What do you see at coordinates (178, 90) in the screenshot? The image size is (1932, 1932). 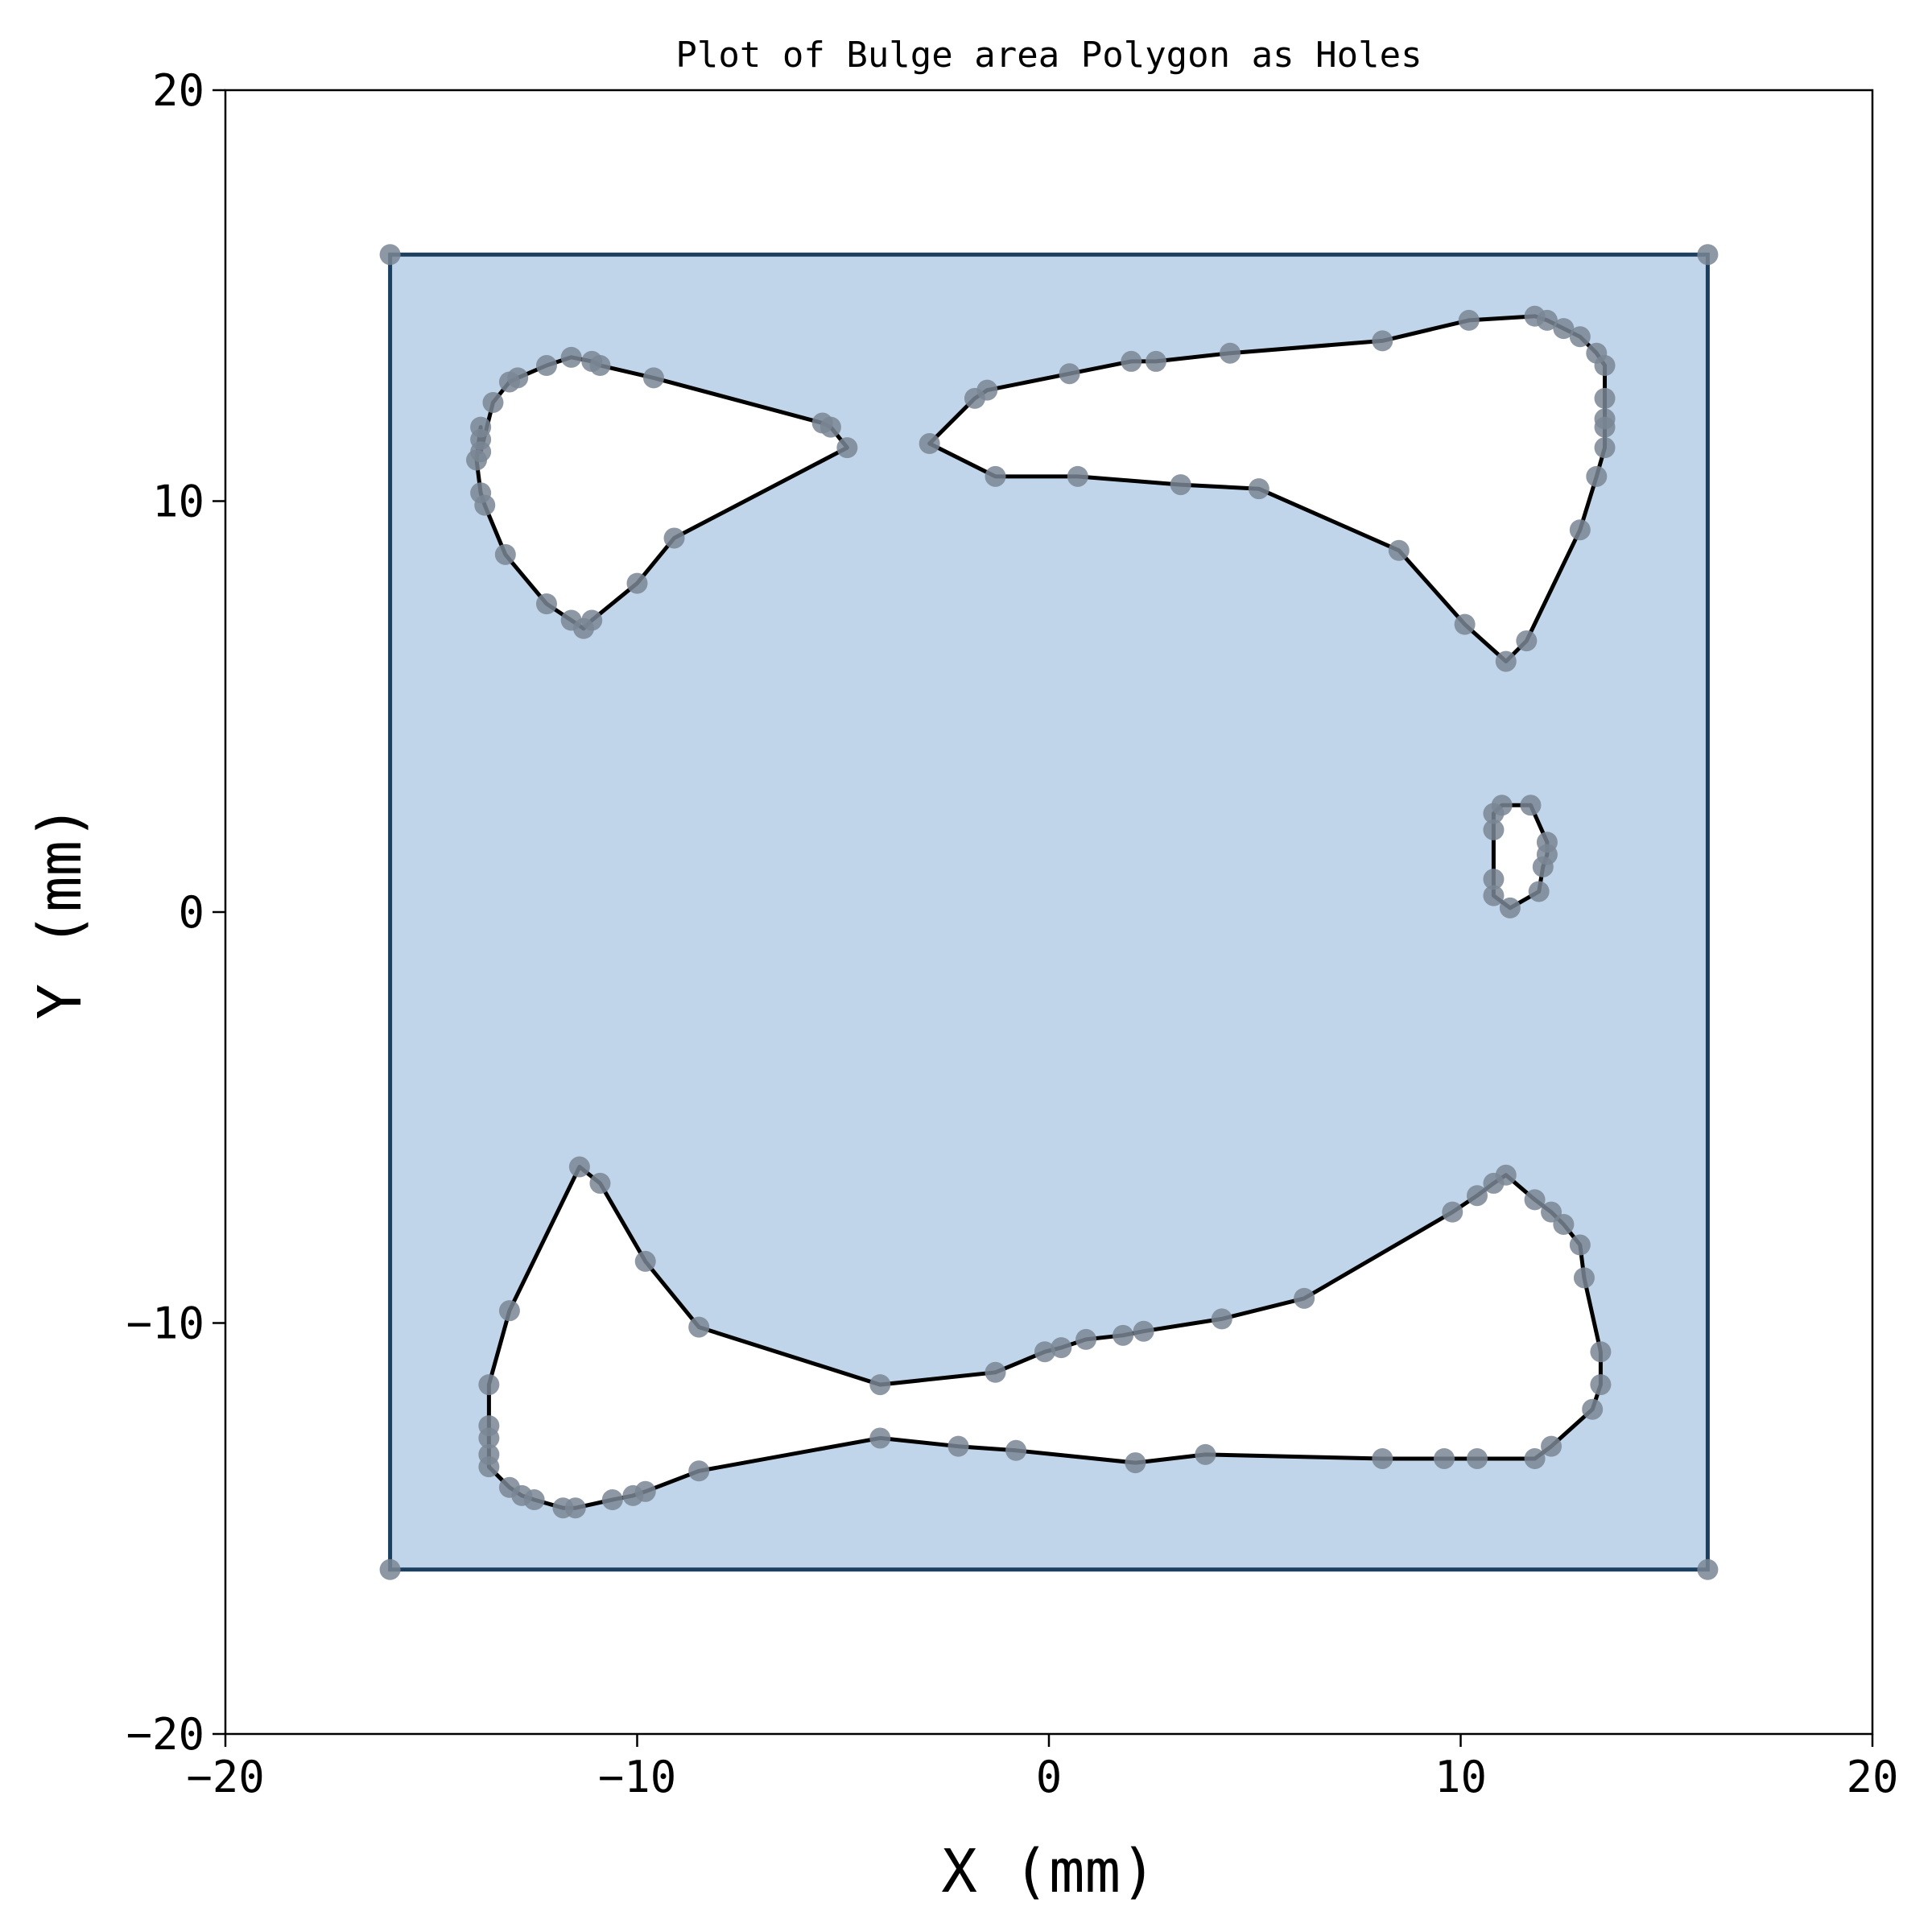 I see `y-tick-label: 20` at bounding box center [178, 90].